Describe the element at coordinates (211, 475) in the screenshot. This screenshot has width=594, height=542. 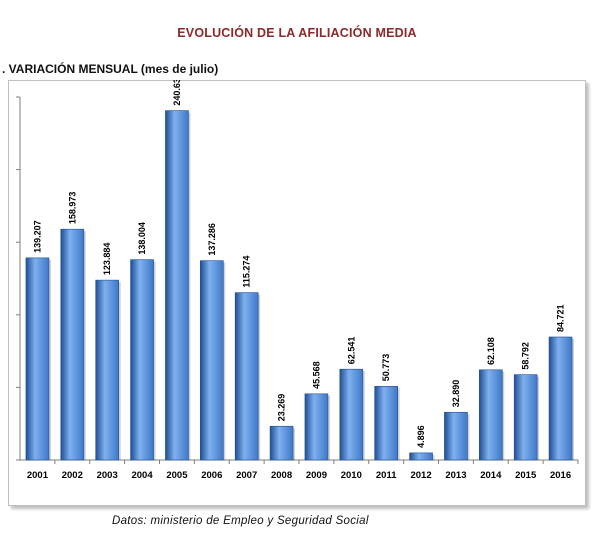
I see `x-tick-label-2006: 2006` at that location.